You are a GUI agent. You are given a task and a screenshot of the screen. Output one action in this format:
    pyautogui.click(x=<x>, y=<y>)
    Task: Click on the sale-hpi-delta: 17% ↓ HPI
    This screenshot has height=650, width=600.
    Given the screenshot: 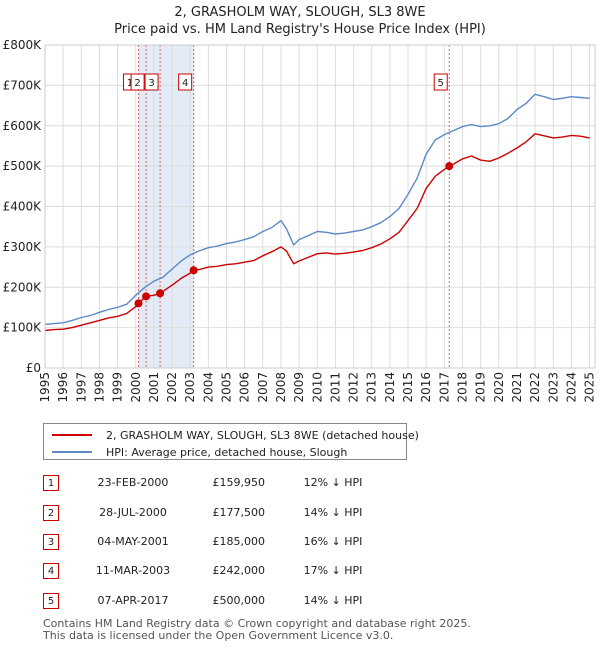 What is the action you would take?
    pyautogui.click(x=333, y=570)
    